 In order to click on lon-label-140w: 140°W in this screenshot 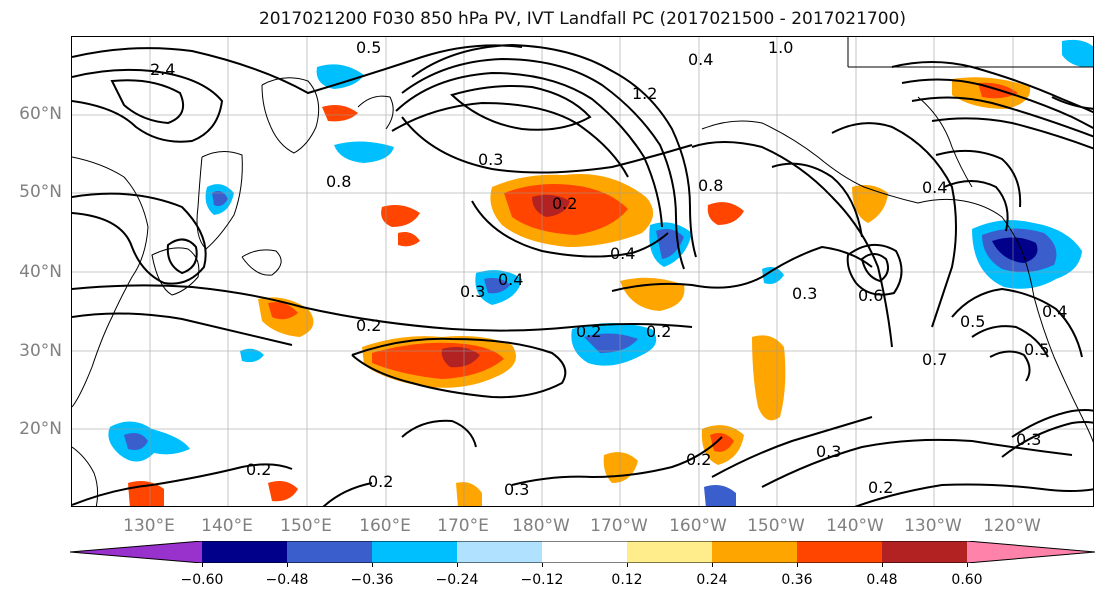, I will do `click(855, 526)`.